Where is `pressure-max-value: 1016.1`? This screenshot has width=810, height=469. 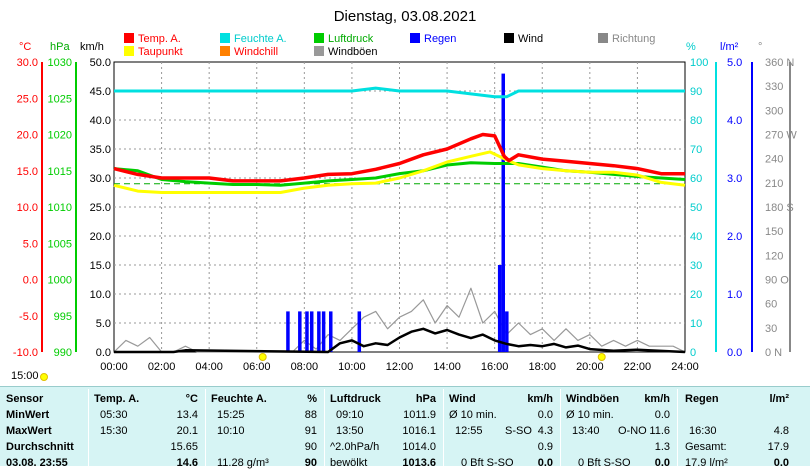
pressure-max-value: 1016.1 is located at coordinates (419, 431).